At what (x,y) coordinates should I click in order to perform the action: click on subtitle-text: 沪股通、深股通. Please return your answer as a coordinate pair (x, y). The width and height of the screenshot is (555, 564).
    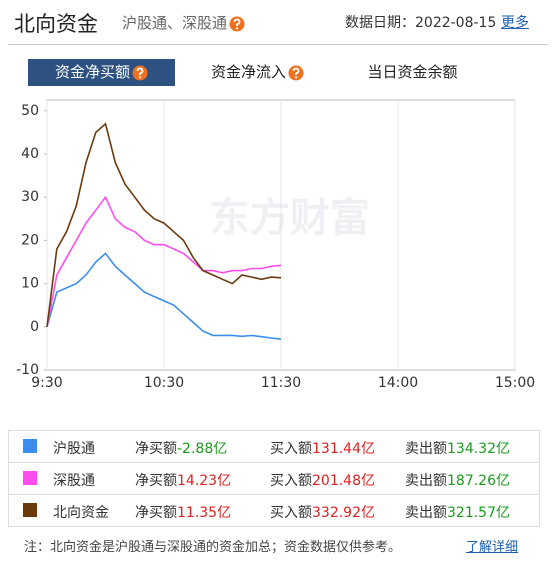
    Looking at the image, I should click on (175, 23).